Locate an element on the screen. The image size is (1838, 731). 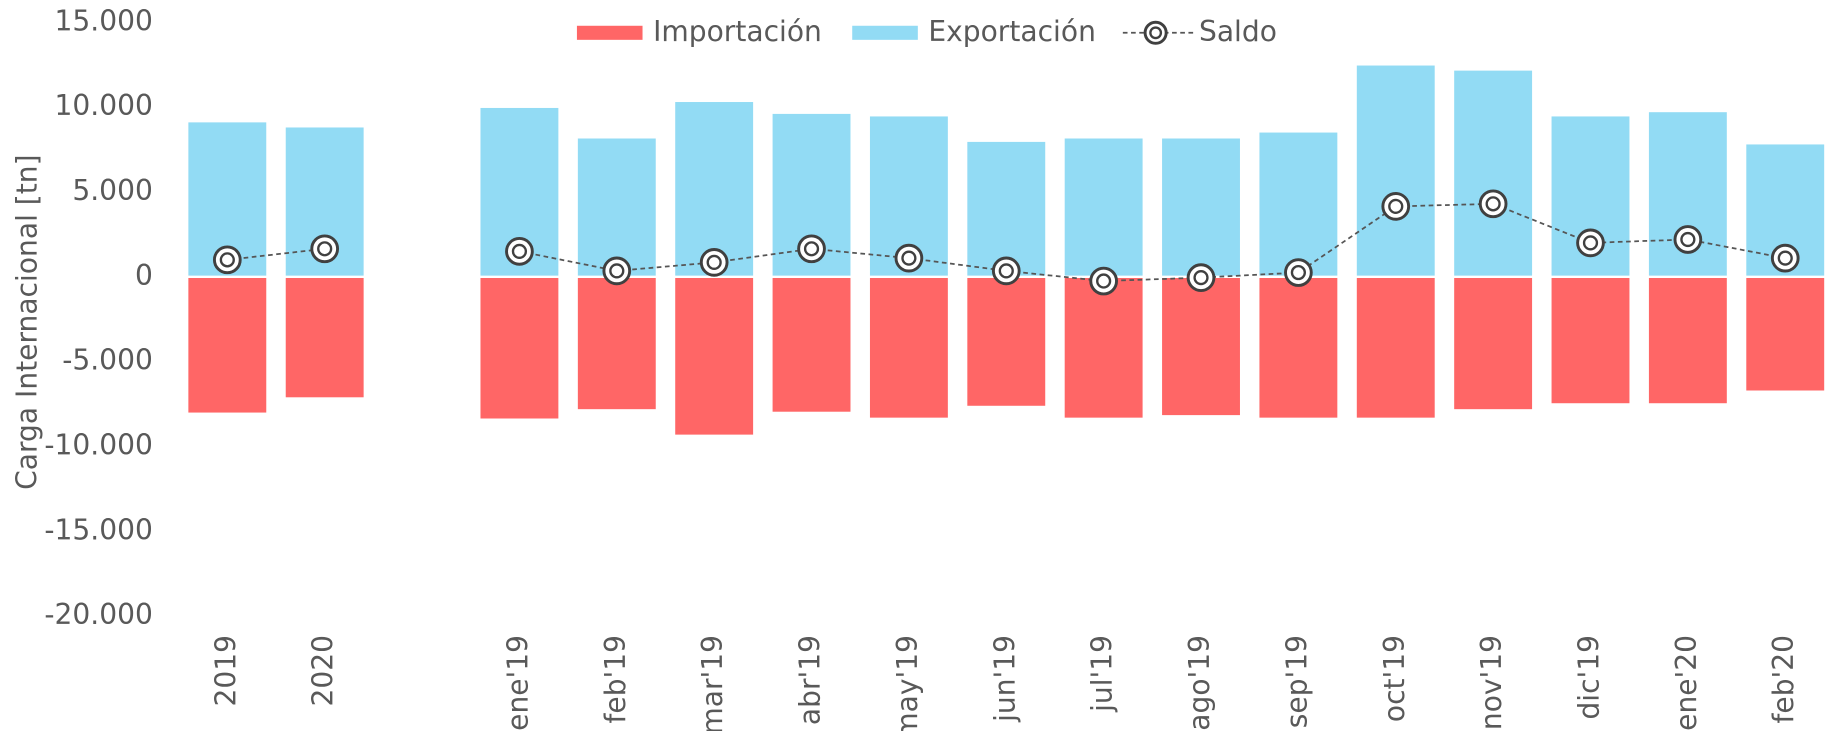
legend-label: Saldo is located at coordinates (1238, 31).